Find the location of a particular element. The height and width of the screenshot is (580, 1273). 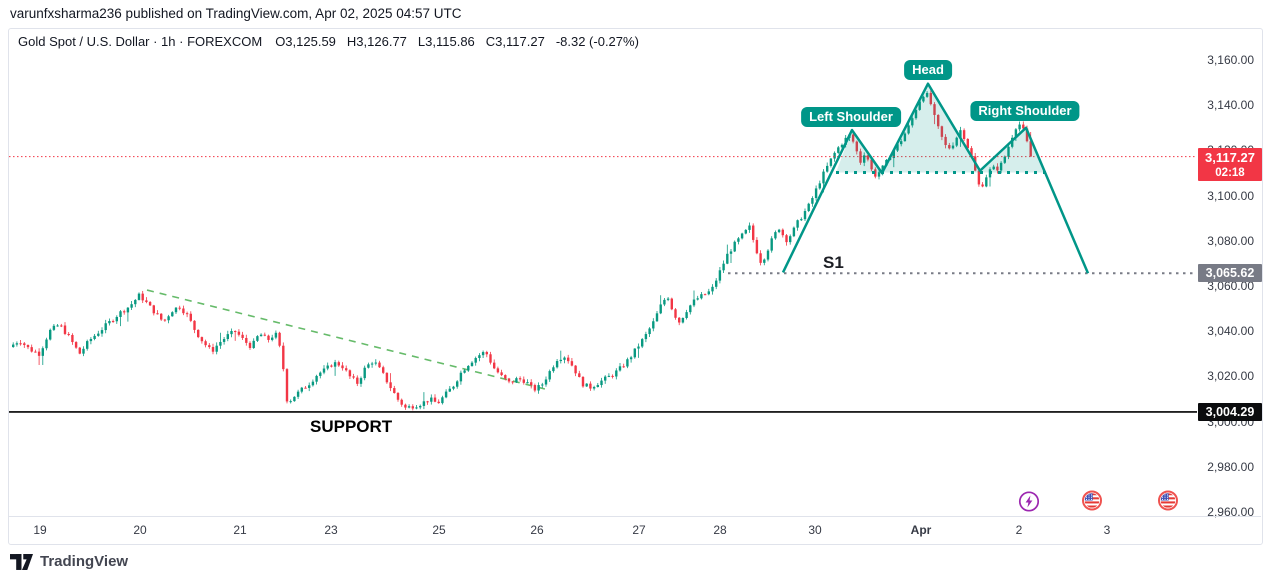

y-axis-tick: 2,980.00 is located at coordinates (1230, 466).